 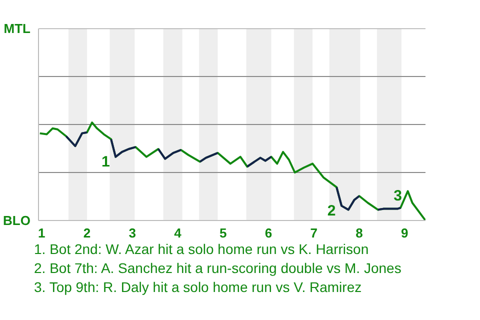 I want to click on x-tick-label: 7, so click(x=314, y=233).